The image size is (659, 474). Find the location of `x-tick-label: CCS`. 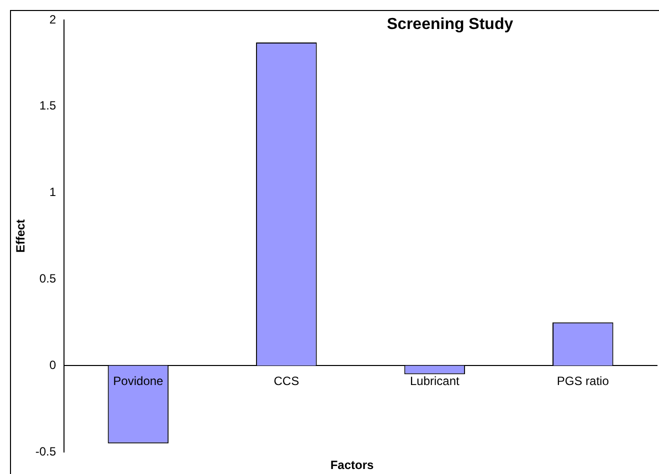

x-tick-label: CCS is located at coordinates (287, 381).